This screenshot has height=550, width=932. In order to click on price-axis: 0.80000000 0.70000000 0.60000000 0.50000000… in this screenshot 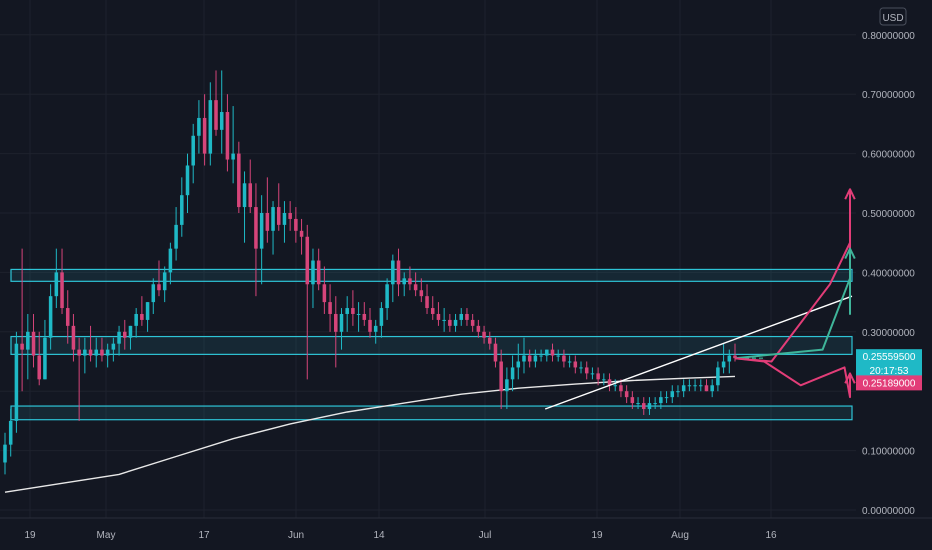, I will do `click(894, 259)`.